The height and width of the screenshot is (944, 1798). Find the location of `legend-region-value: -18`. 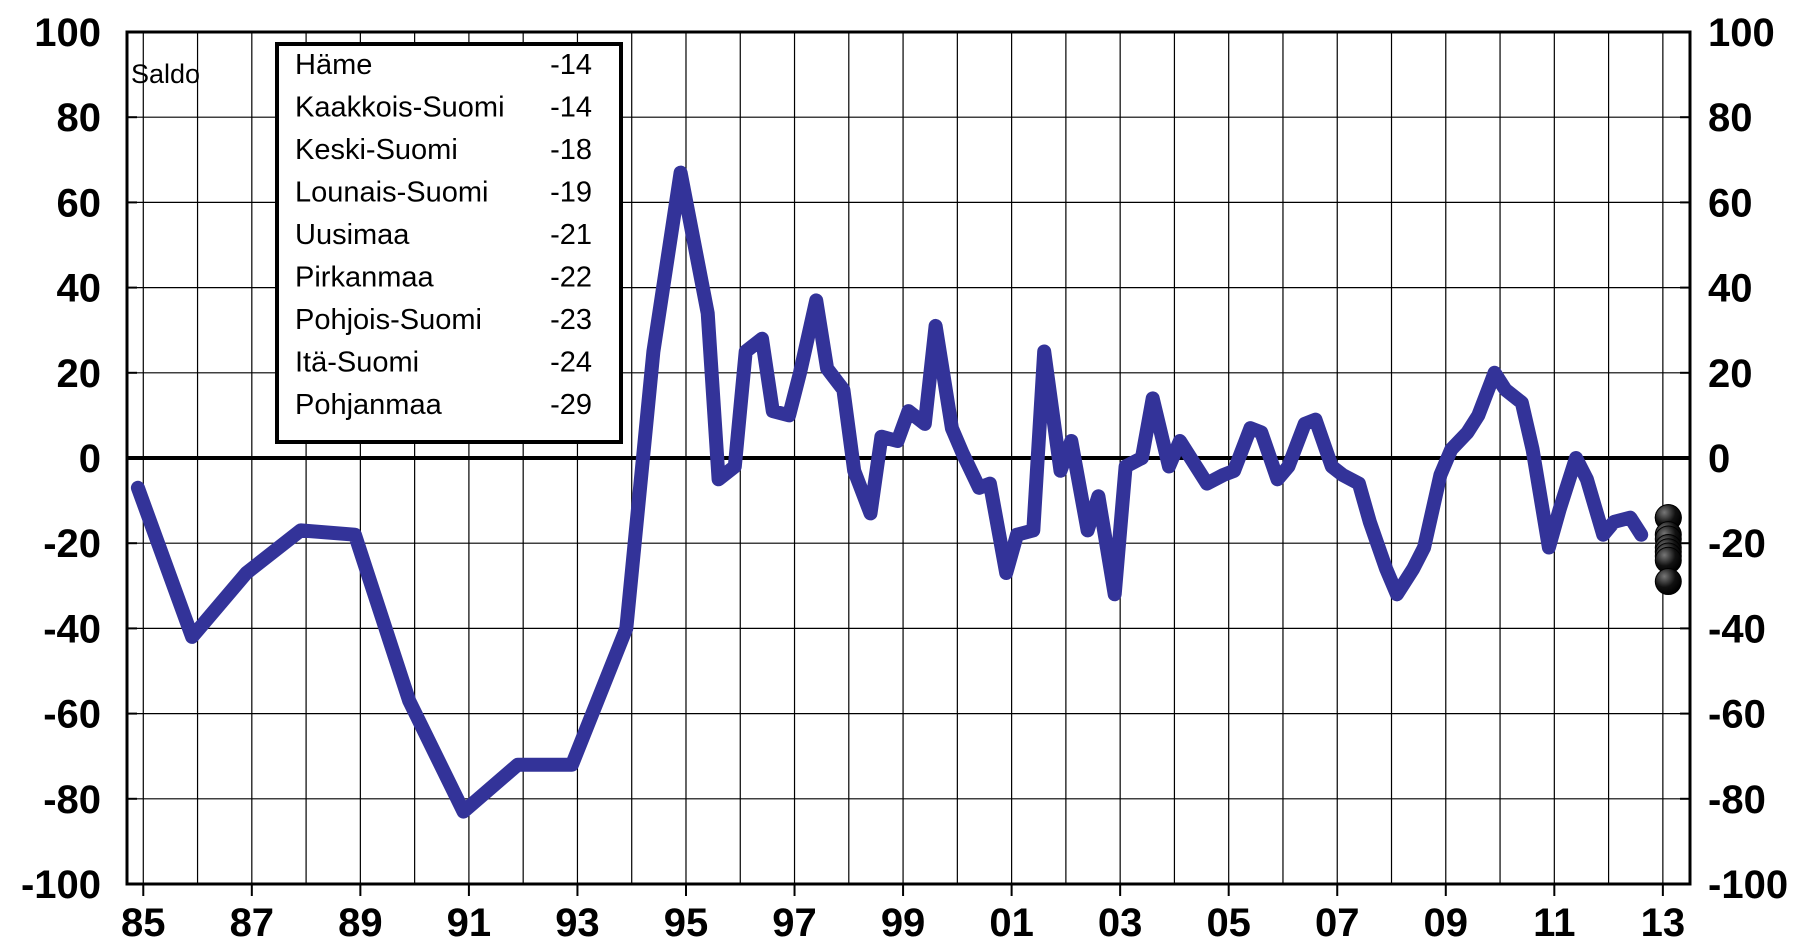

legend-region-value: -18 is located at coordinates (571, 150).